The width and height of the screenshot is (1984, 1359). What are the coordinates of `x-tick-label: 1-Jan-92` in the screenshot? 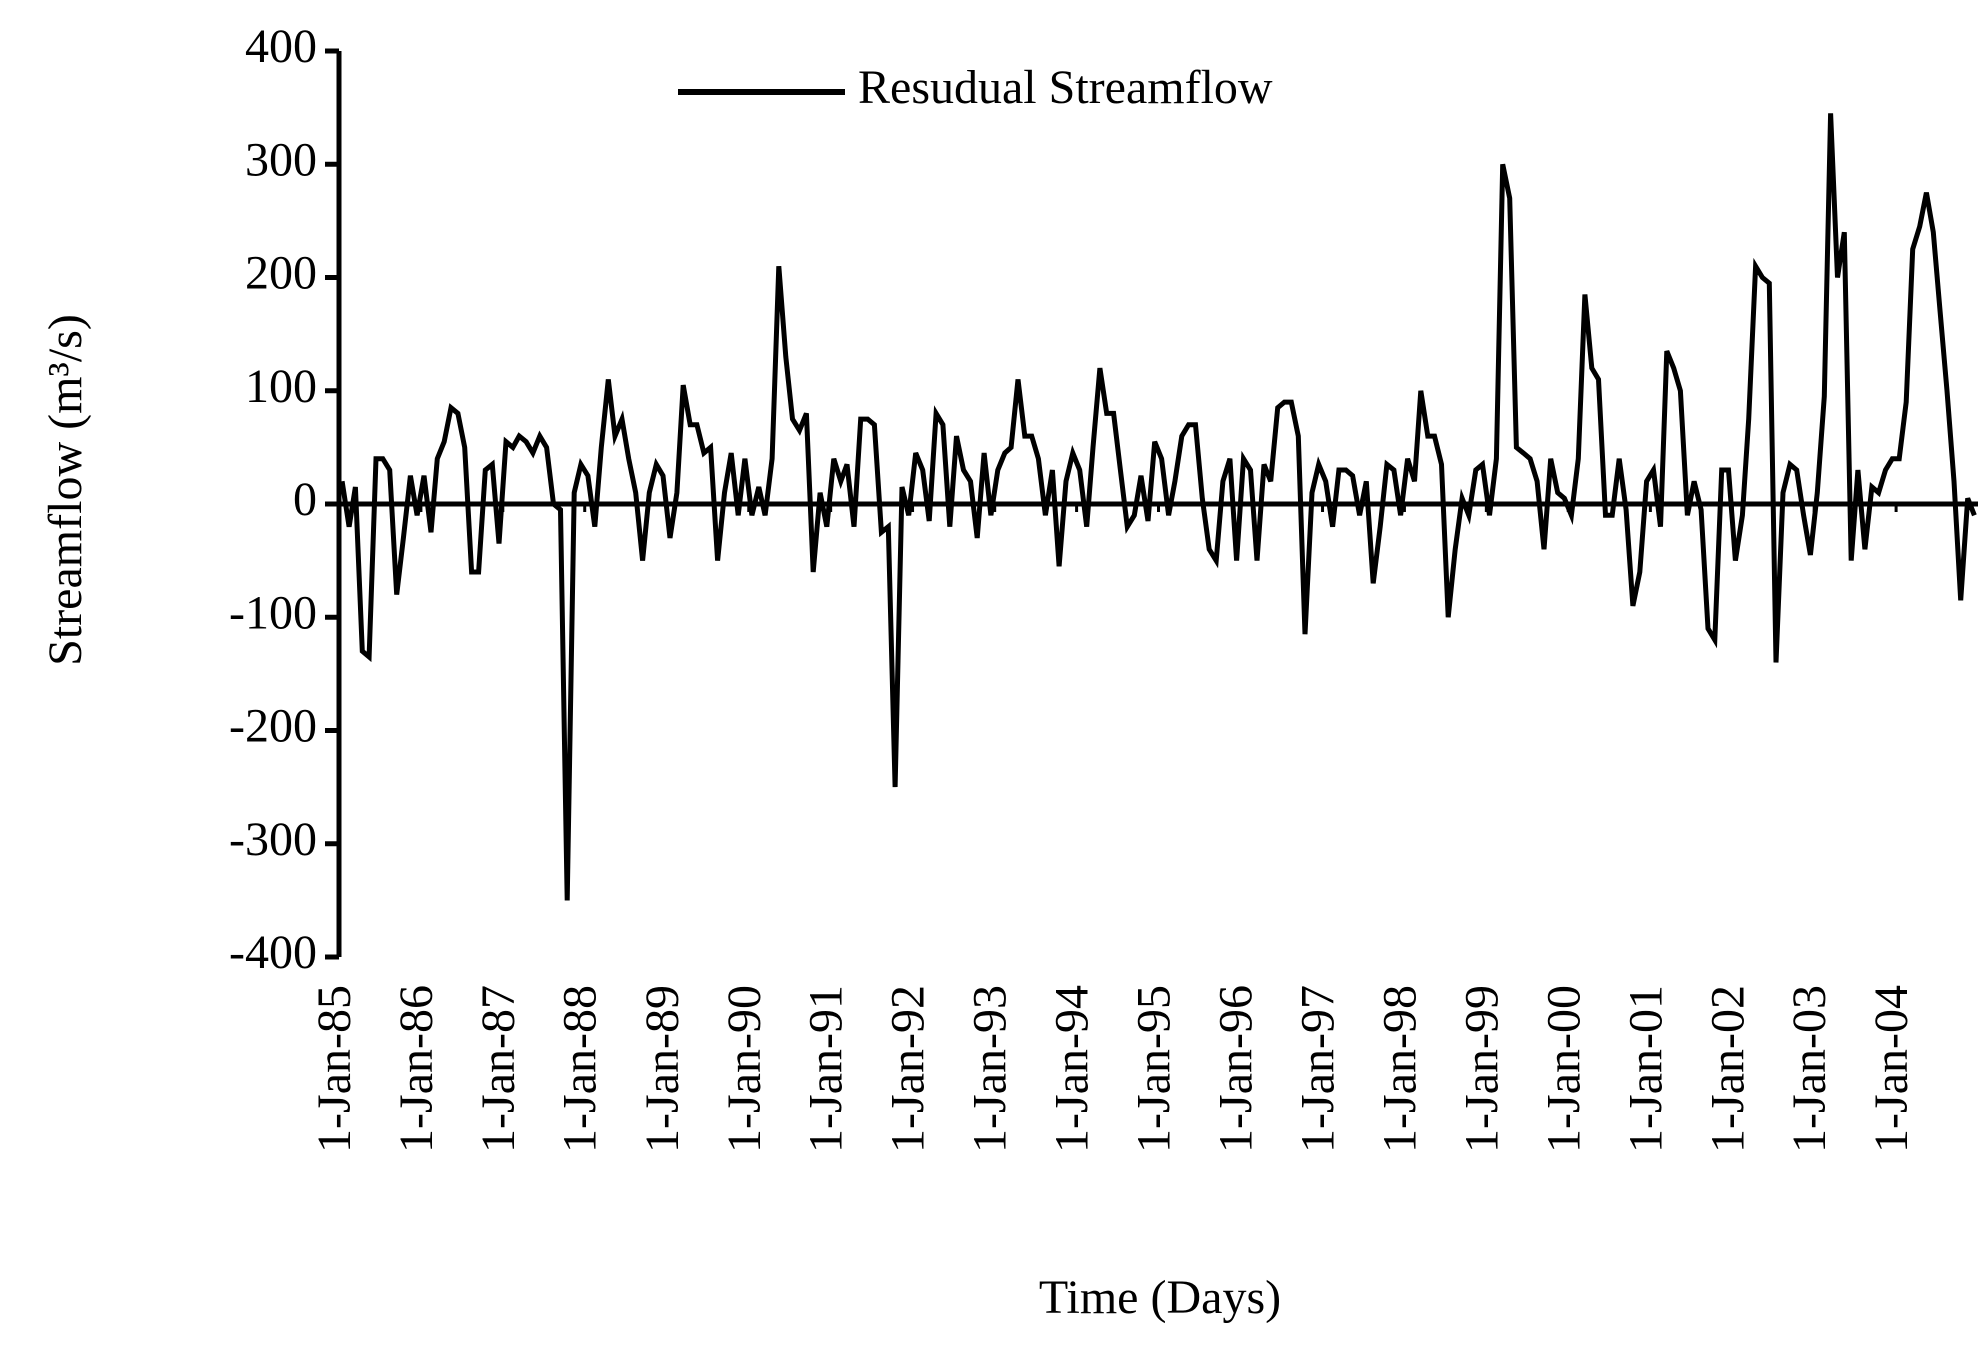 It's located at (908, 1069).